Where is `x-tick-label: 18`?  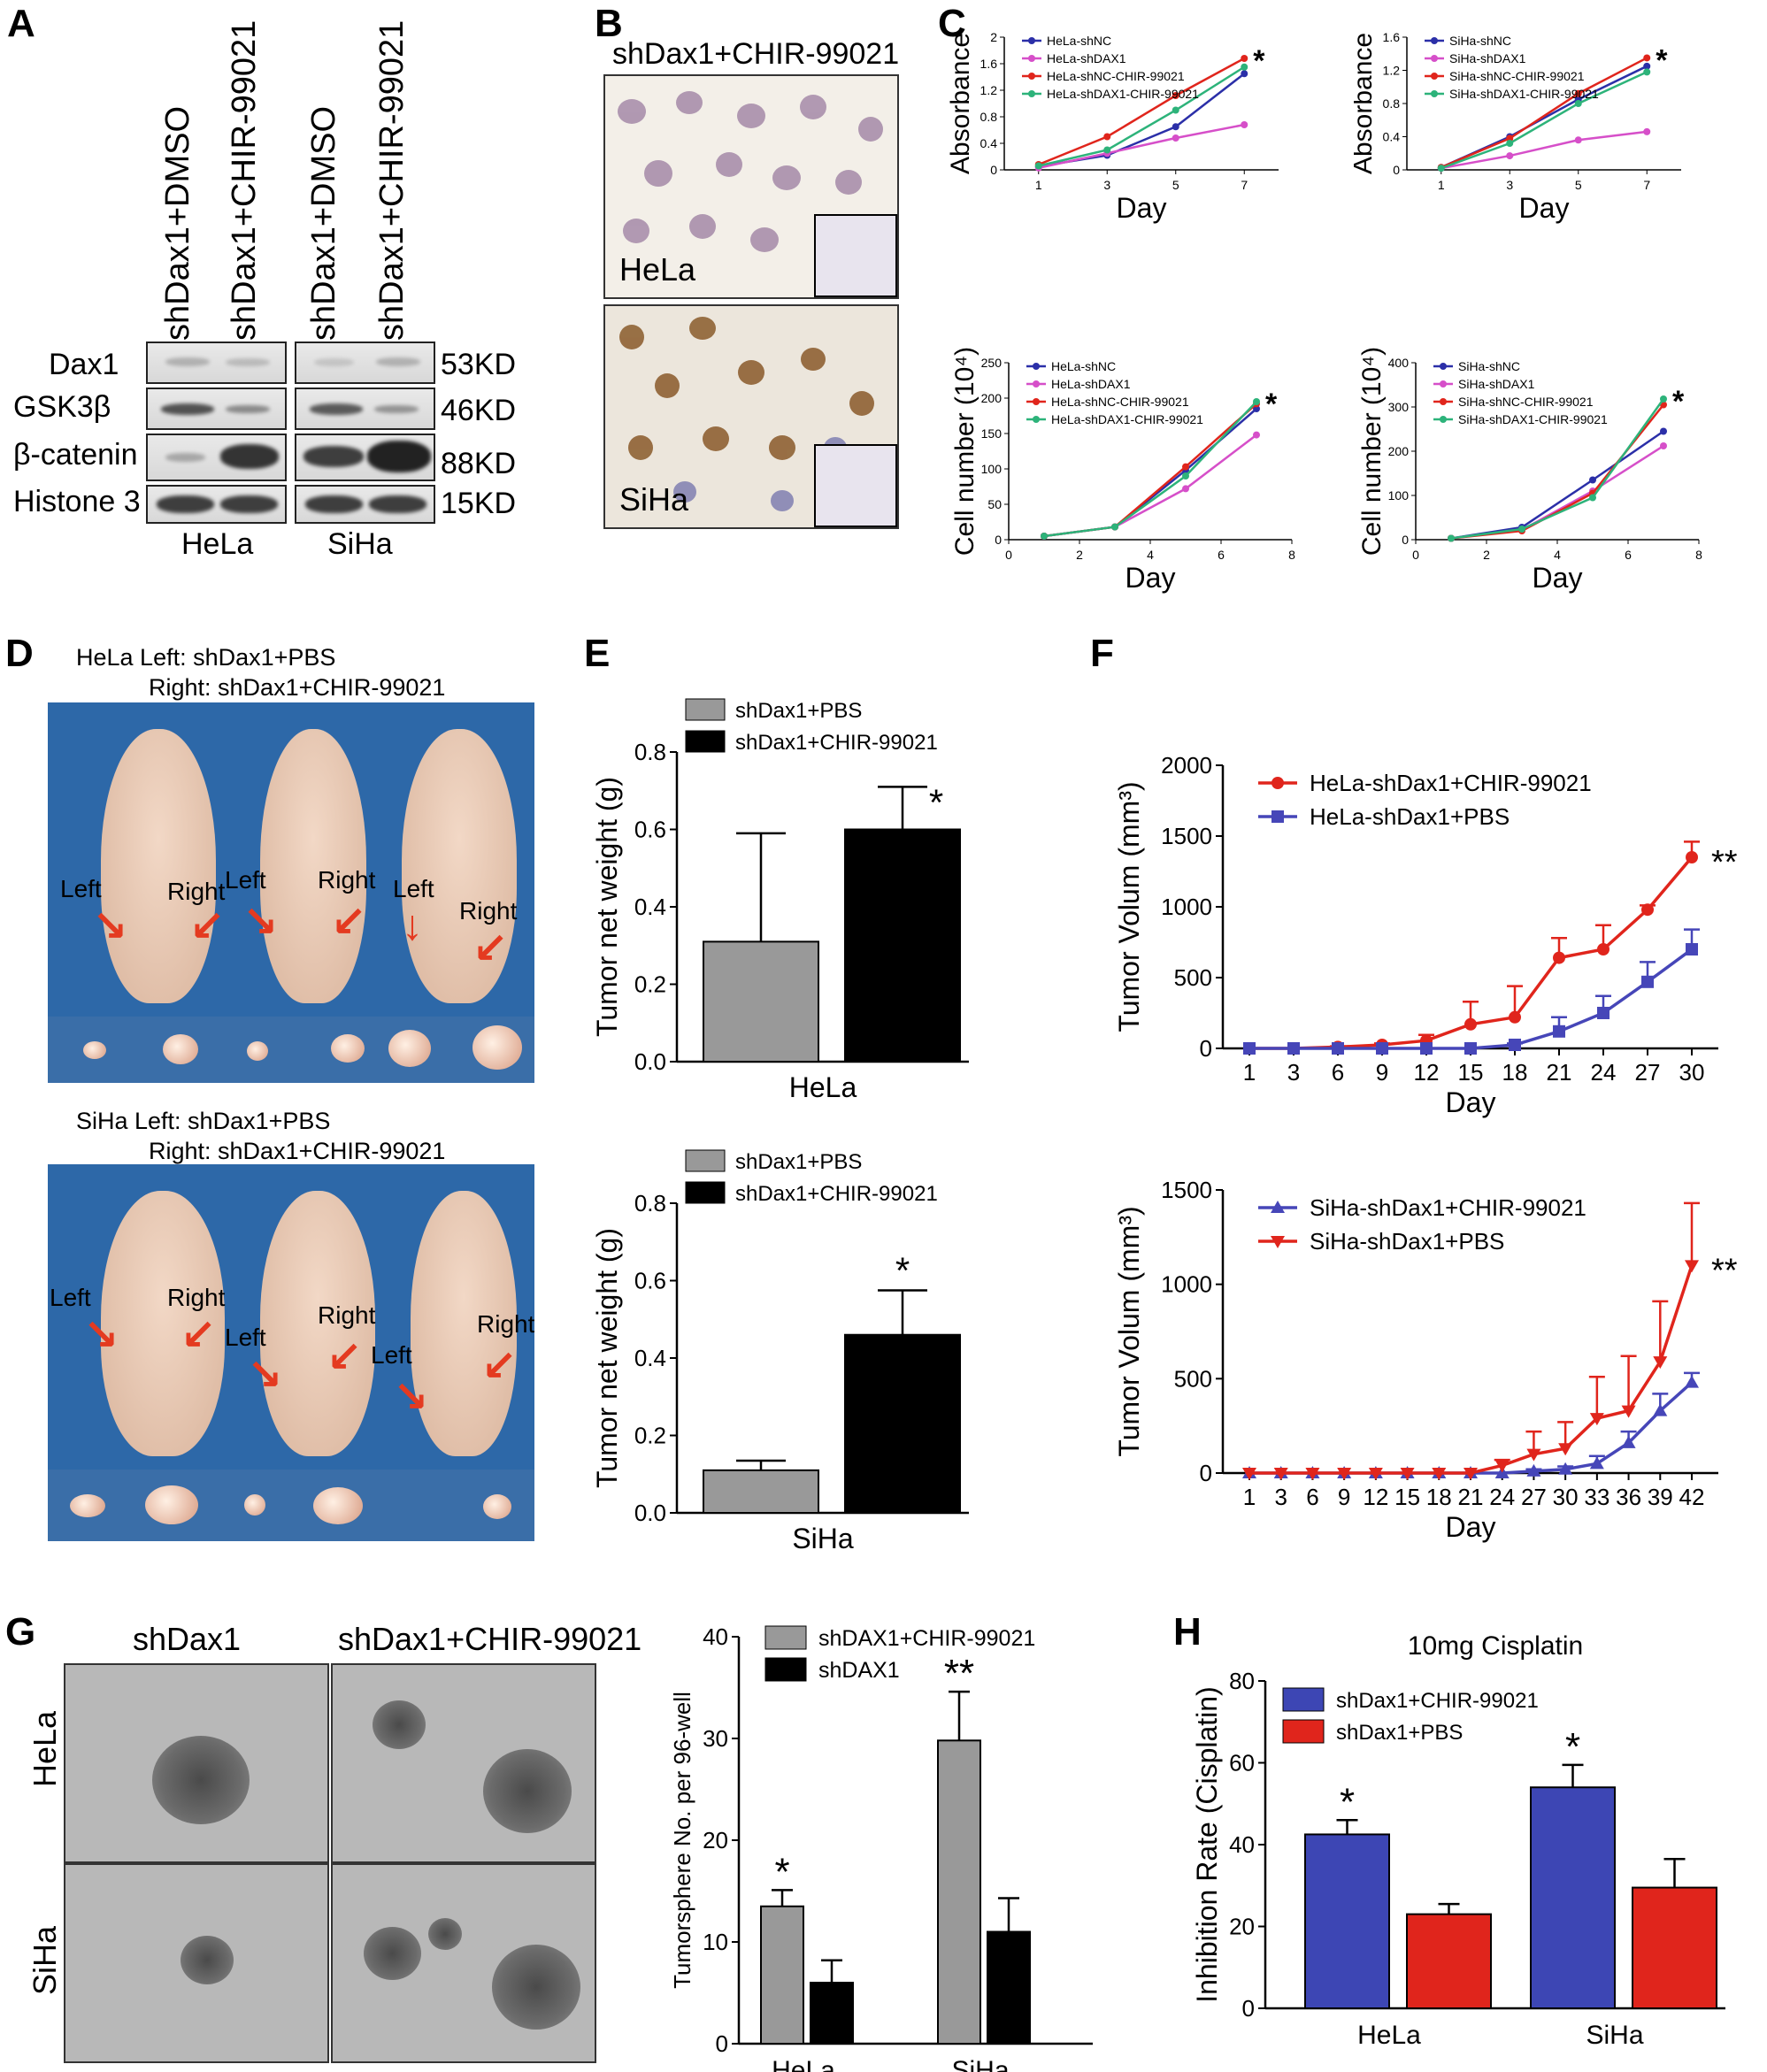 x-tick-label: 18 is located at coordinates (1439, 1497).